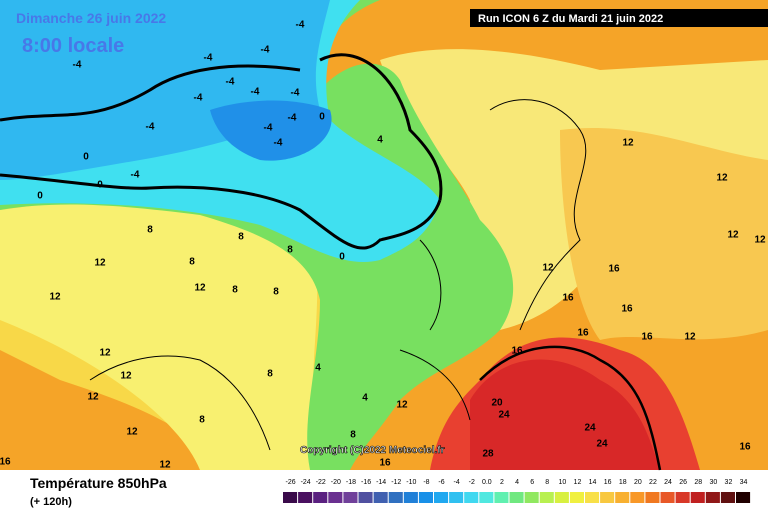 The width and height of the screenshot is (768, 512). I want to click on scale-label: 4, so click(517, 482).